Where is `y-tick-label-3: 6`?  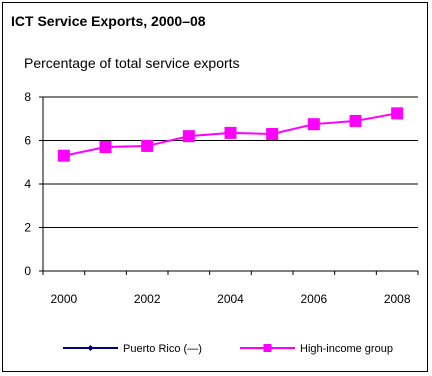 y-tick-label-3: 6 is located at coordinates (27, 141).